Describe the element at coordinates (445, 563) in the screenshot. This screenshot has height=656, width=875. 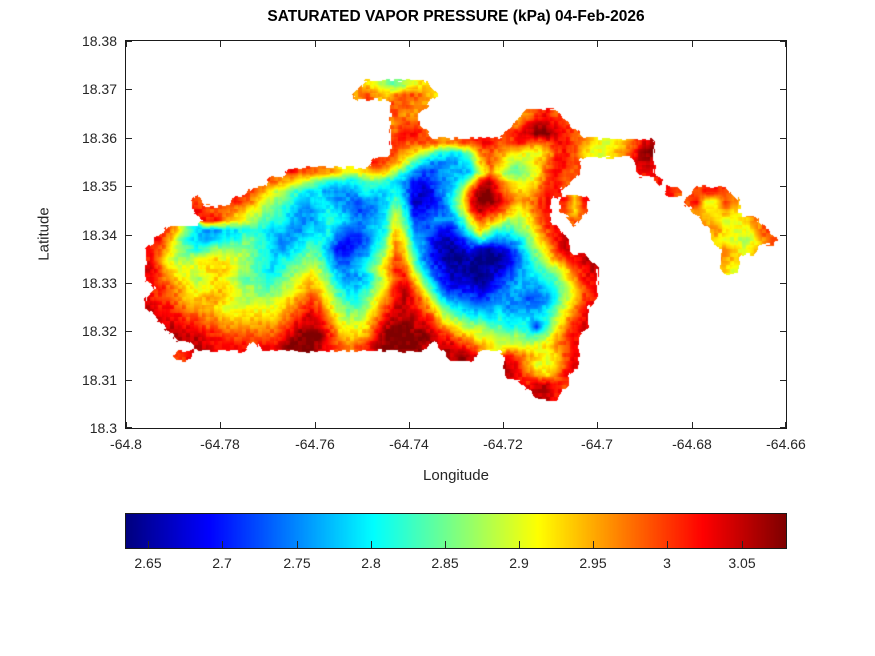
I see `colorbar-tick-label: 2.85` at that location.